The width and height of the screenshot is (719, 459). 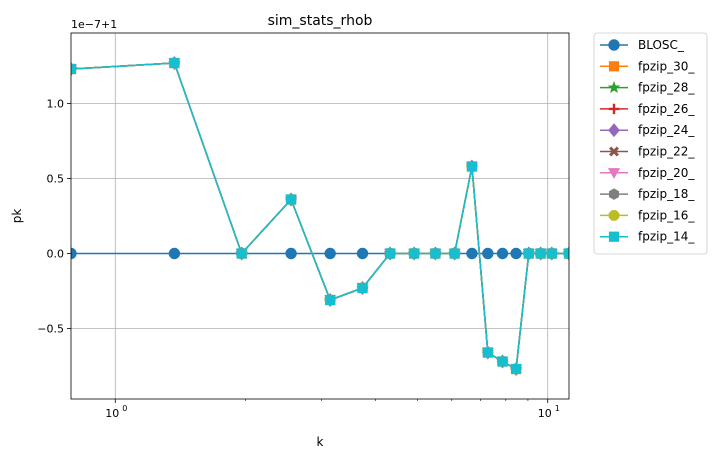 I want to click on x-tick-exponent: 0, so click(x=124, y=408).